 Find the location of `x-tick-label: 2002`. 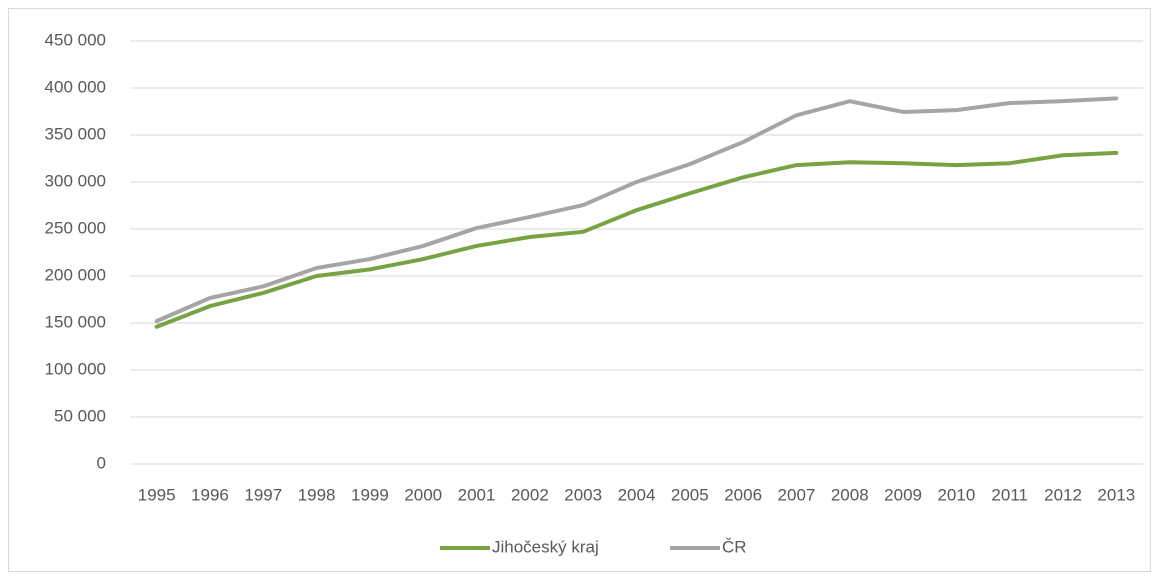

x-tick-label: 2002 is located at coordinates (530, 494).